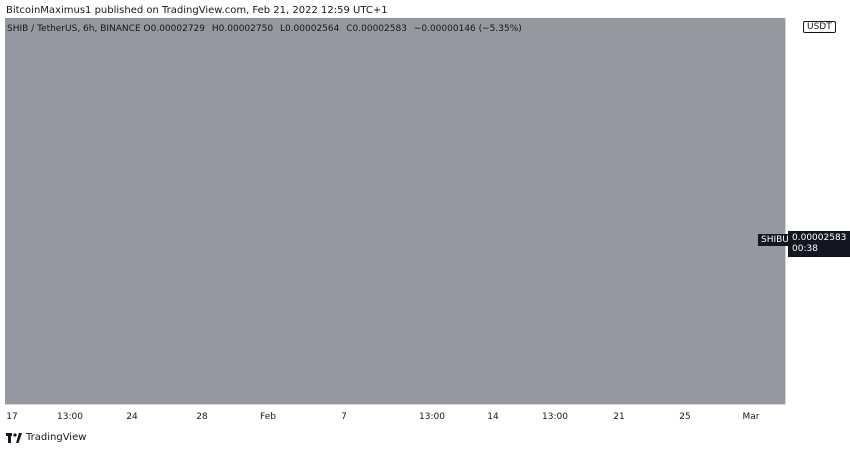  I want to click on legend-close-value: 0.00002583, so click(379, 29).